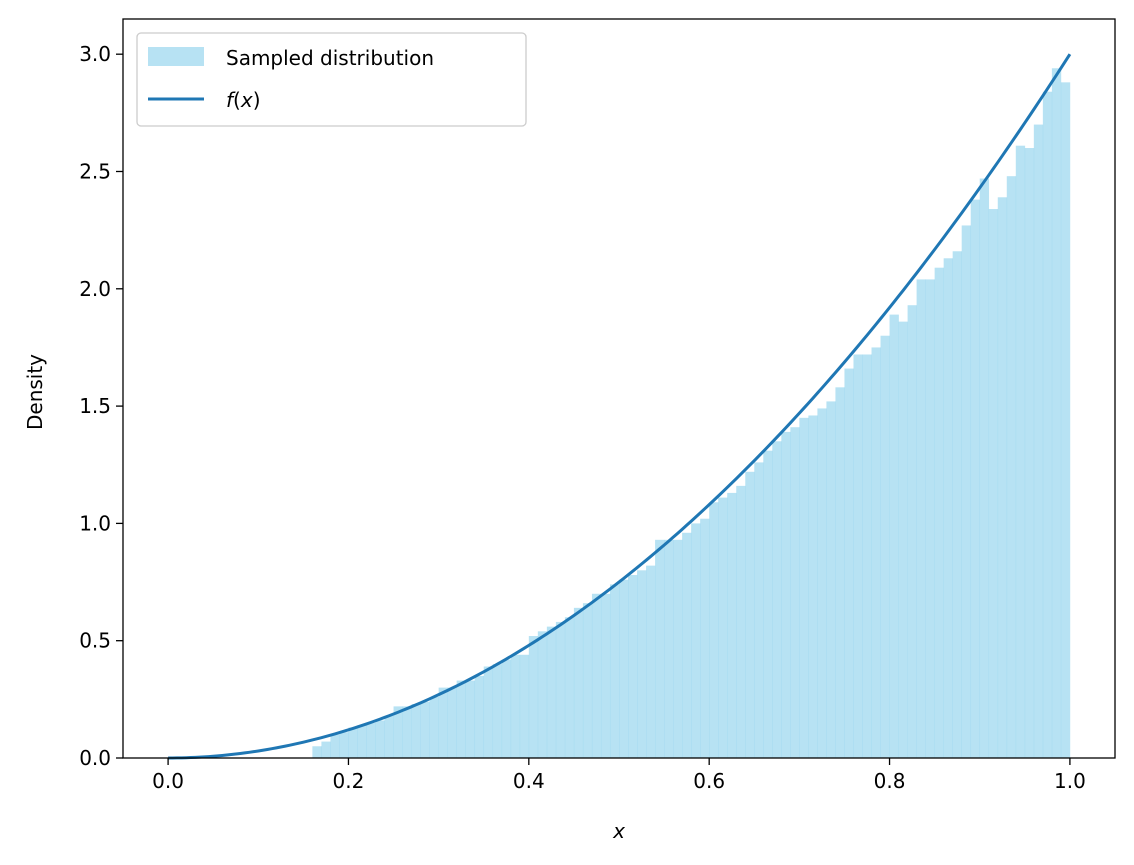 This screenshot has height=865, width=1134. Describe the element at coordinates (35, 392) in the screenshot. I see `y-axis-label: Density` at that location.